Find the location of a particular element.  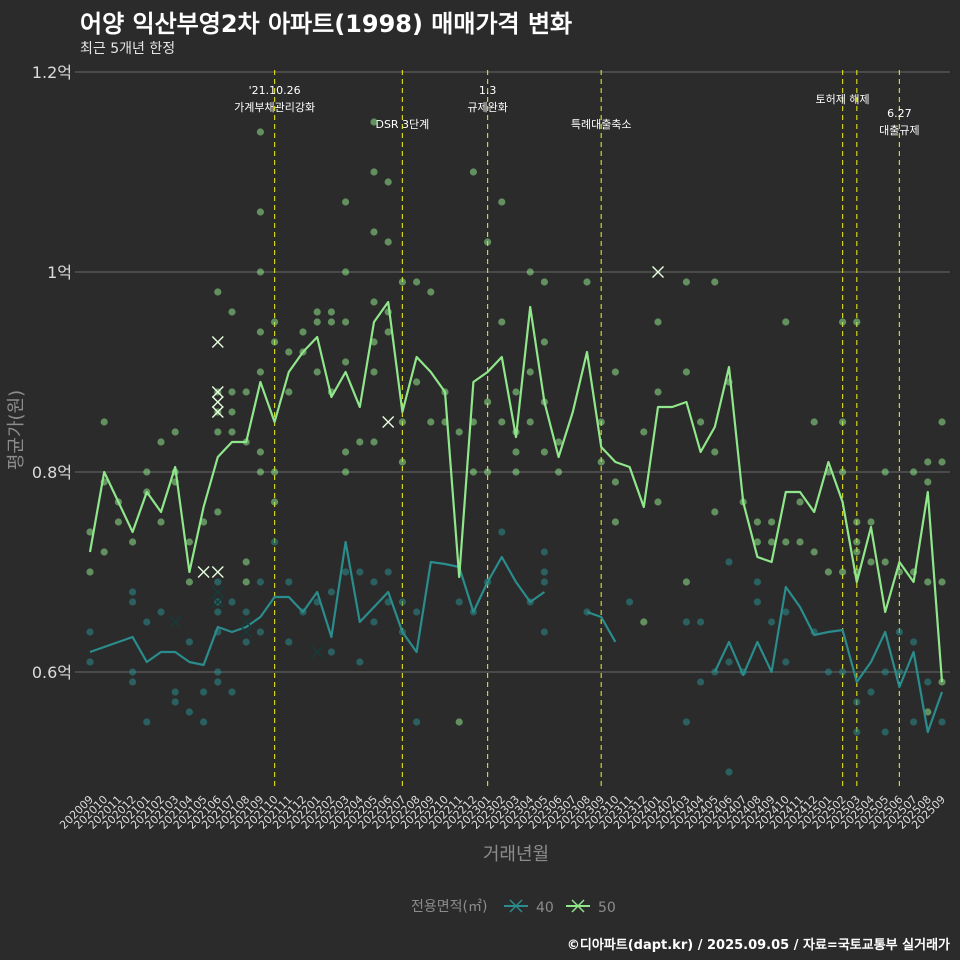

legend-item-40: 40 is located at coordinates (529, 907).